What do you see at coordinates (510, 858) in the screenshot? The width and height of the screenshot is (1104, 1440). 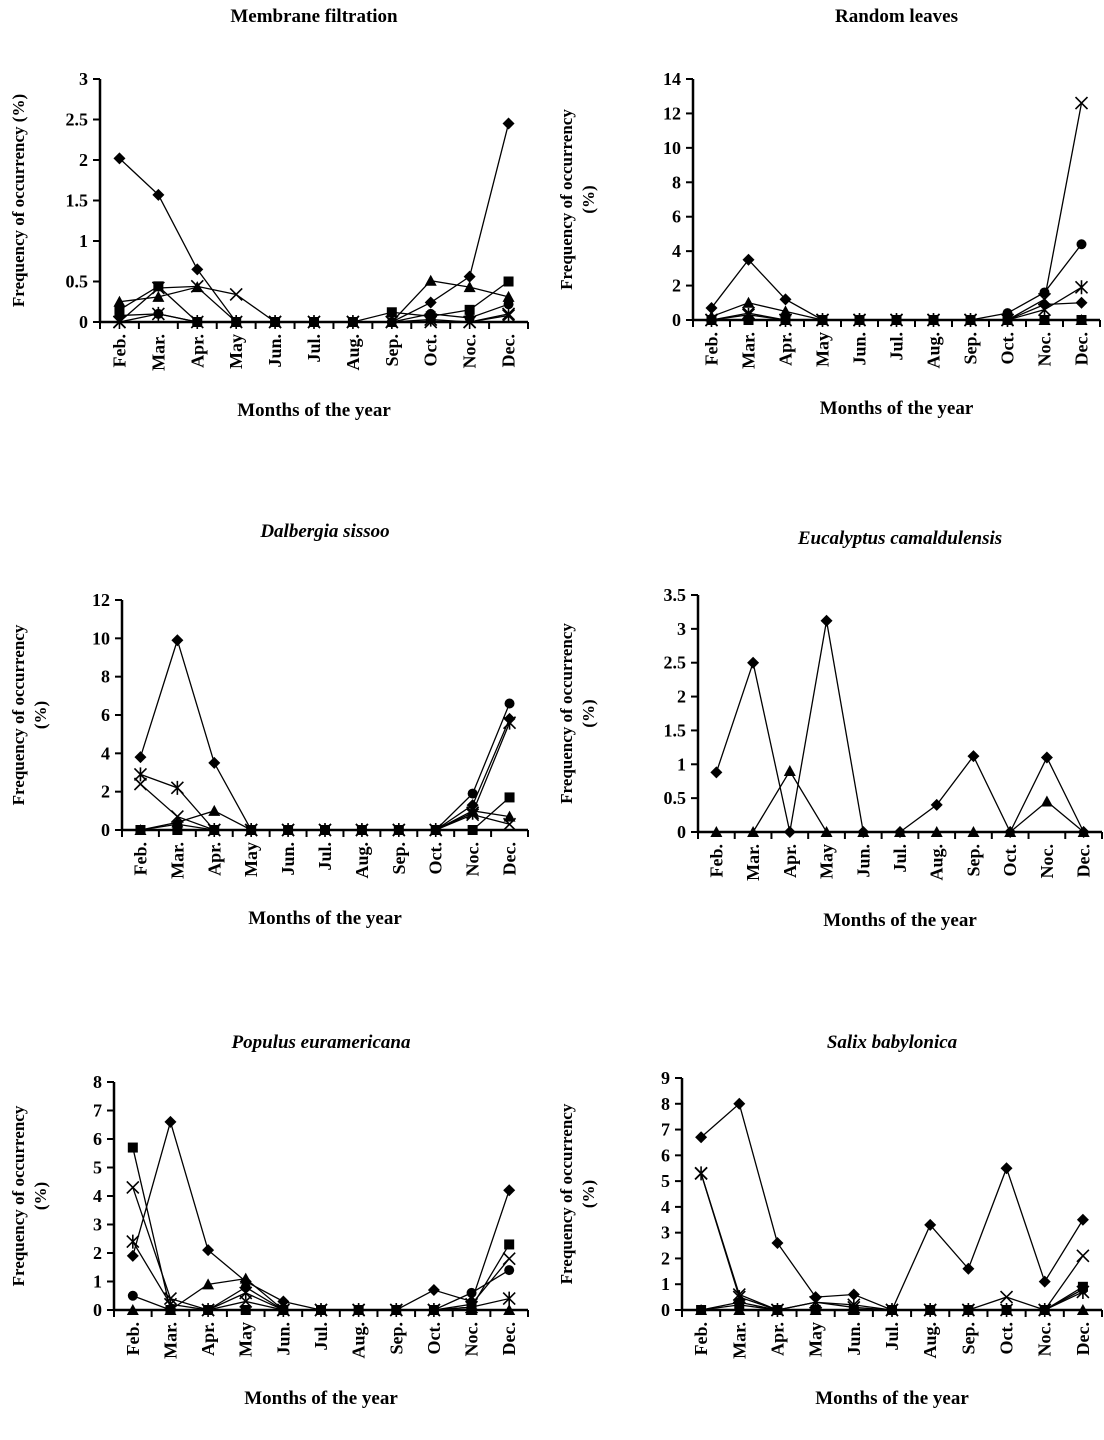 I see `x-tick-label: Dec.` at bounding box center [510, 858].